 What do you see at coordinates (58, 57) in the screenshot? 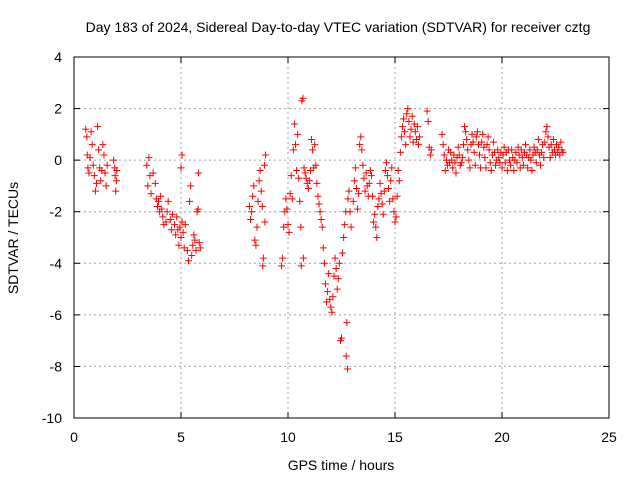
I see `y-tick-label: 4` at bounding box center [58, 57].